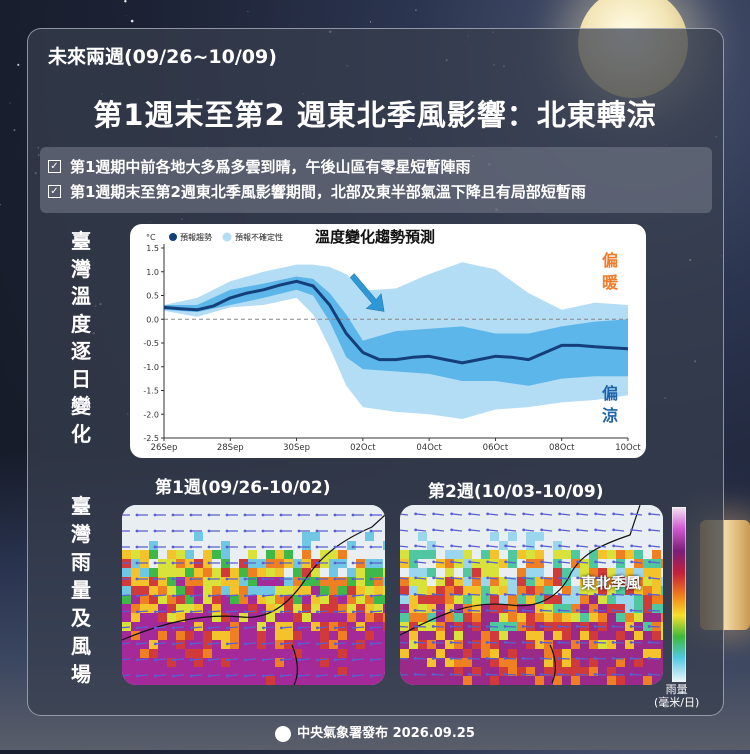 Image resolution: width=750 pixels, height=754 pixels. What do you see at coordinates (259, 166) in the screenshot?
I see `summary-item: ✓ 第1週期中前各地大多爲多雲到晴，午後山區有零星短暫陣雨` at bounding box center [259, 166].